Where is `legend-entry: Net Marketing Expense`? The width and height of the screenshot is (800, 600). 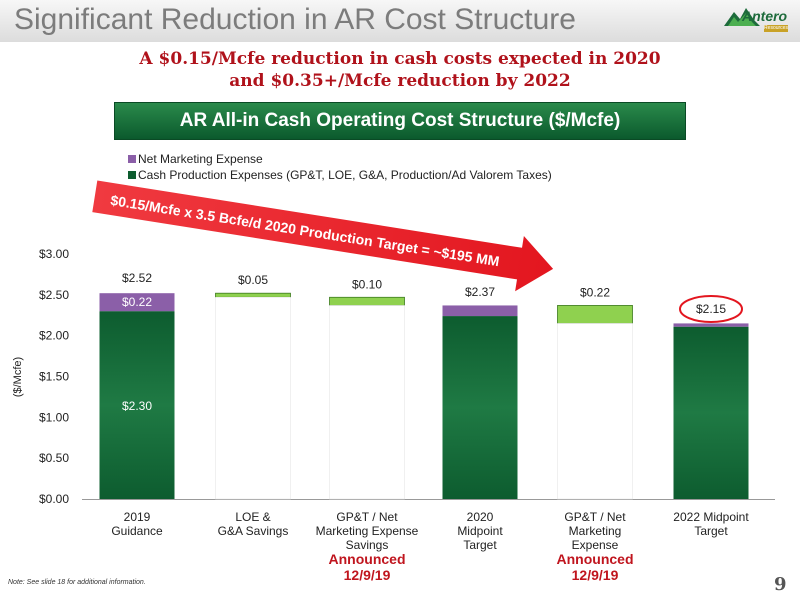 legend-entry: Net Marketing Expense is located at coordinates (200, 159).